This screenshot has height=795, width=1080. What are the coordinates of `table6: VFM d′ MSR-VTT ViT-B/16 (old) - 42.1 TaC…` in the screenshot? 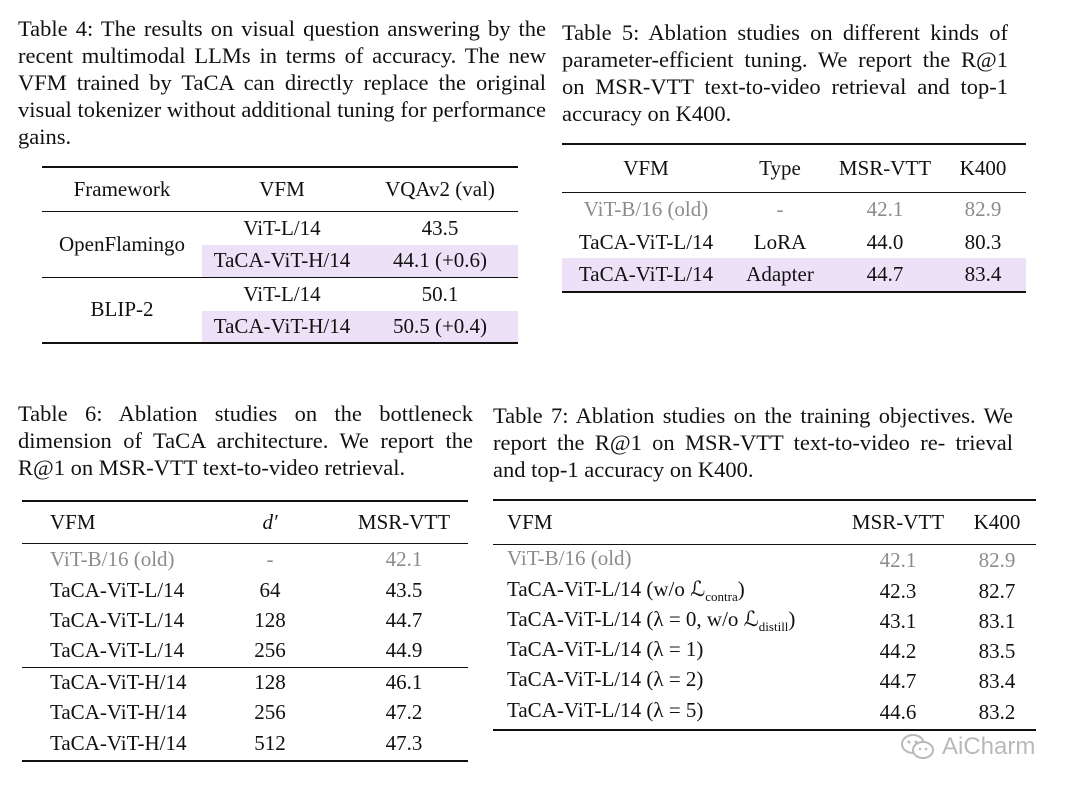 It's located at (245, 631).